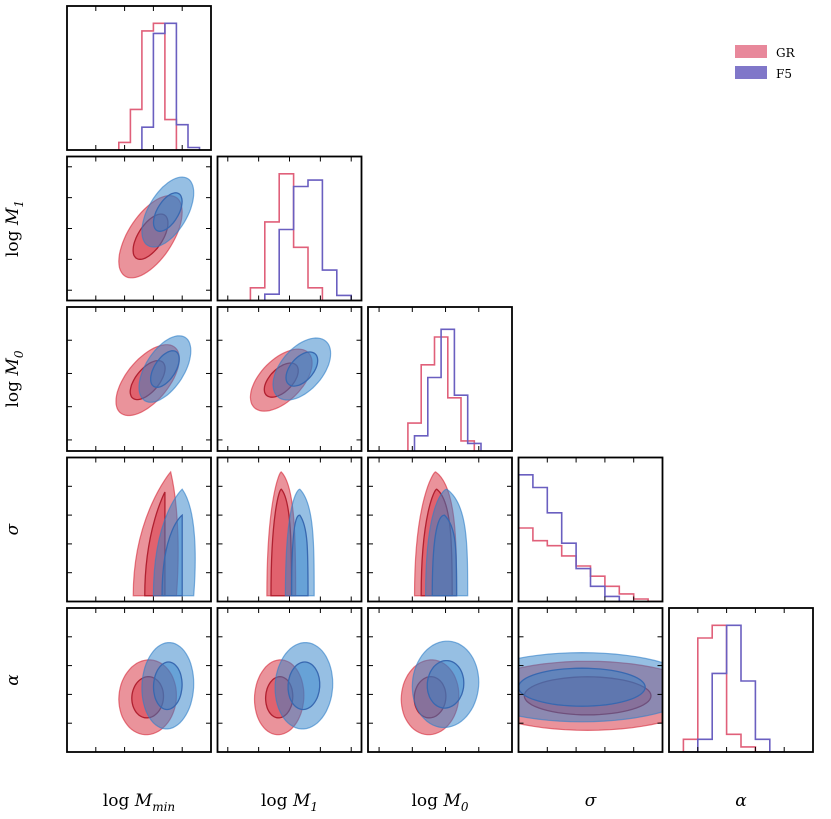  I want to click on y-axis-label-logM0-log: log, so click(13, 392).